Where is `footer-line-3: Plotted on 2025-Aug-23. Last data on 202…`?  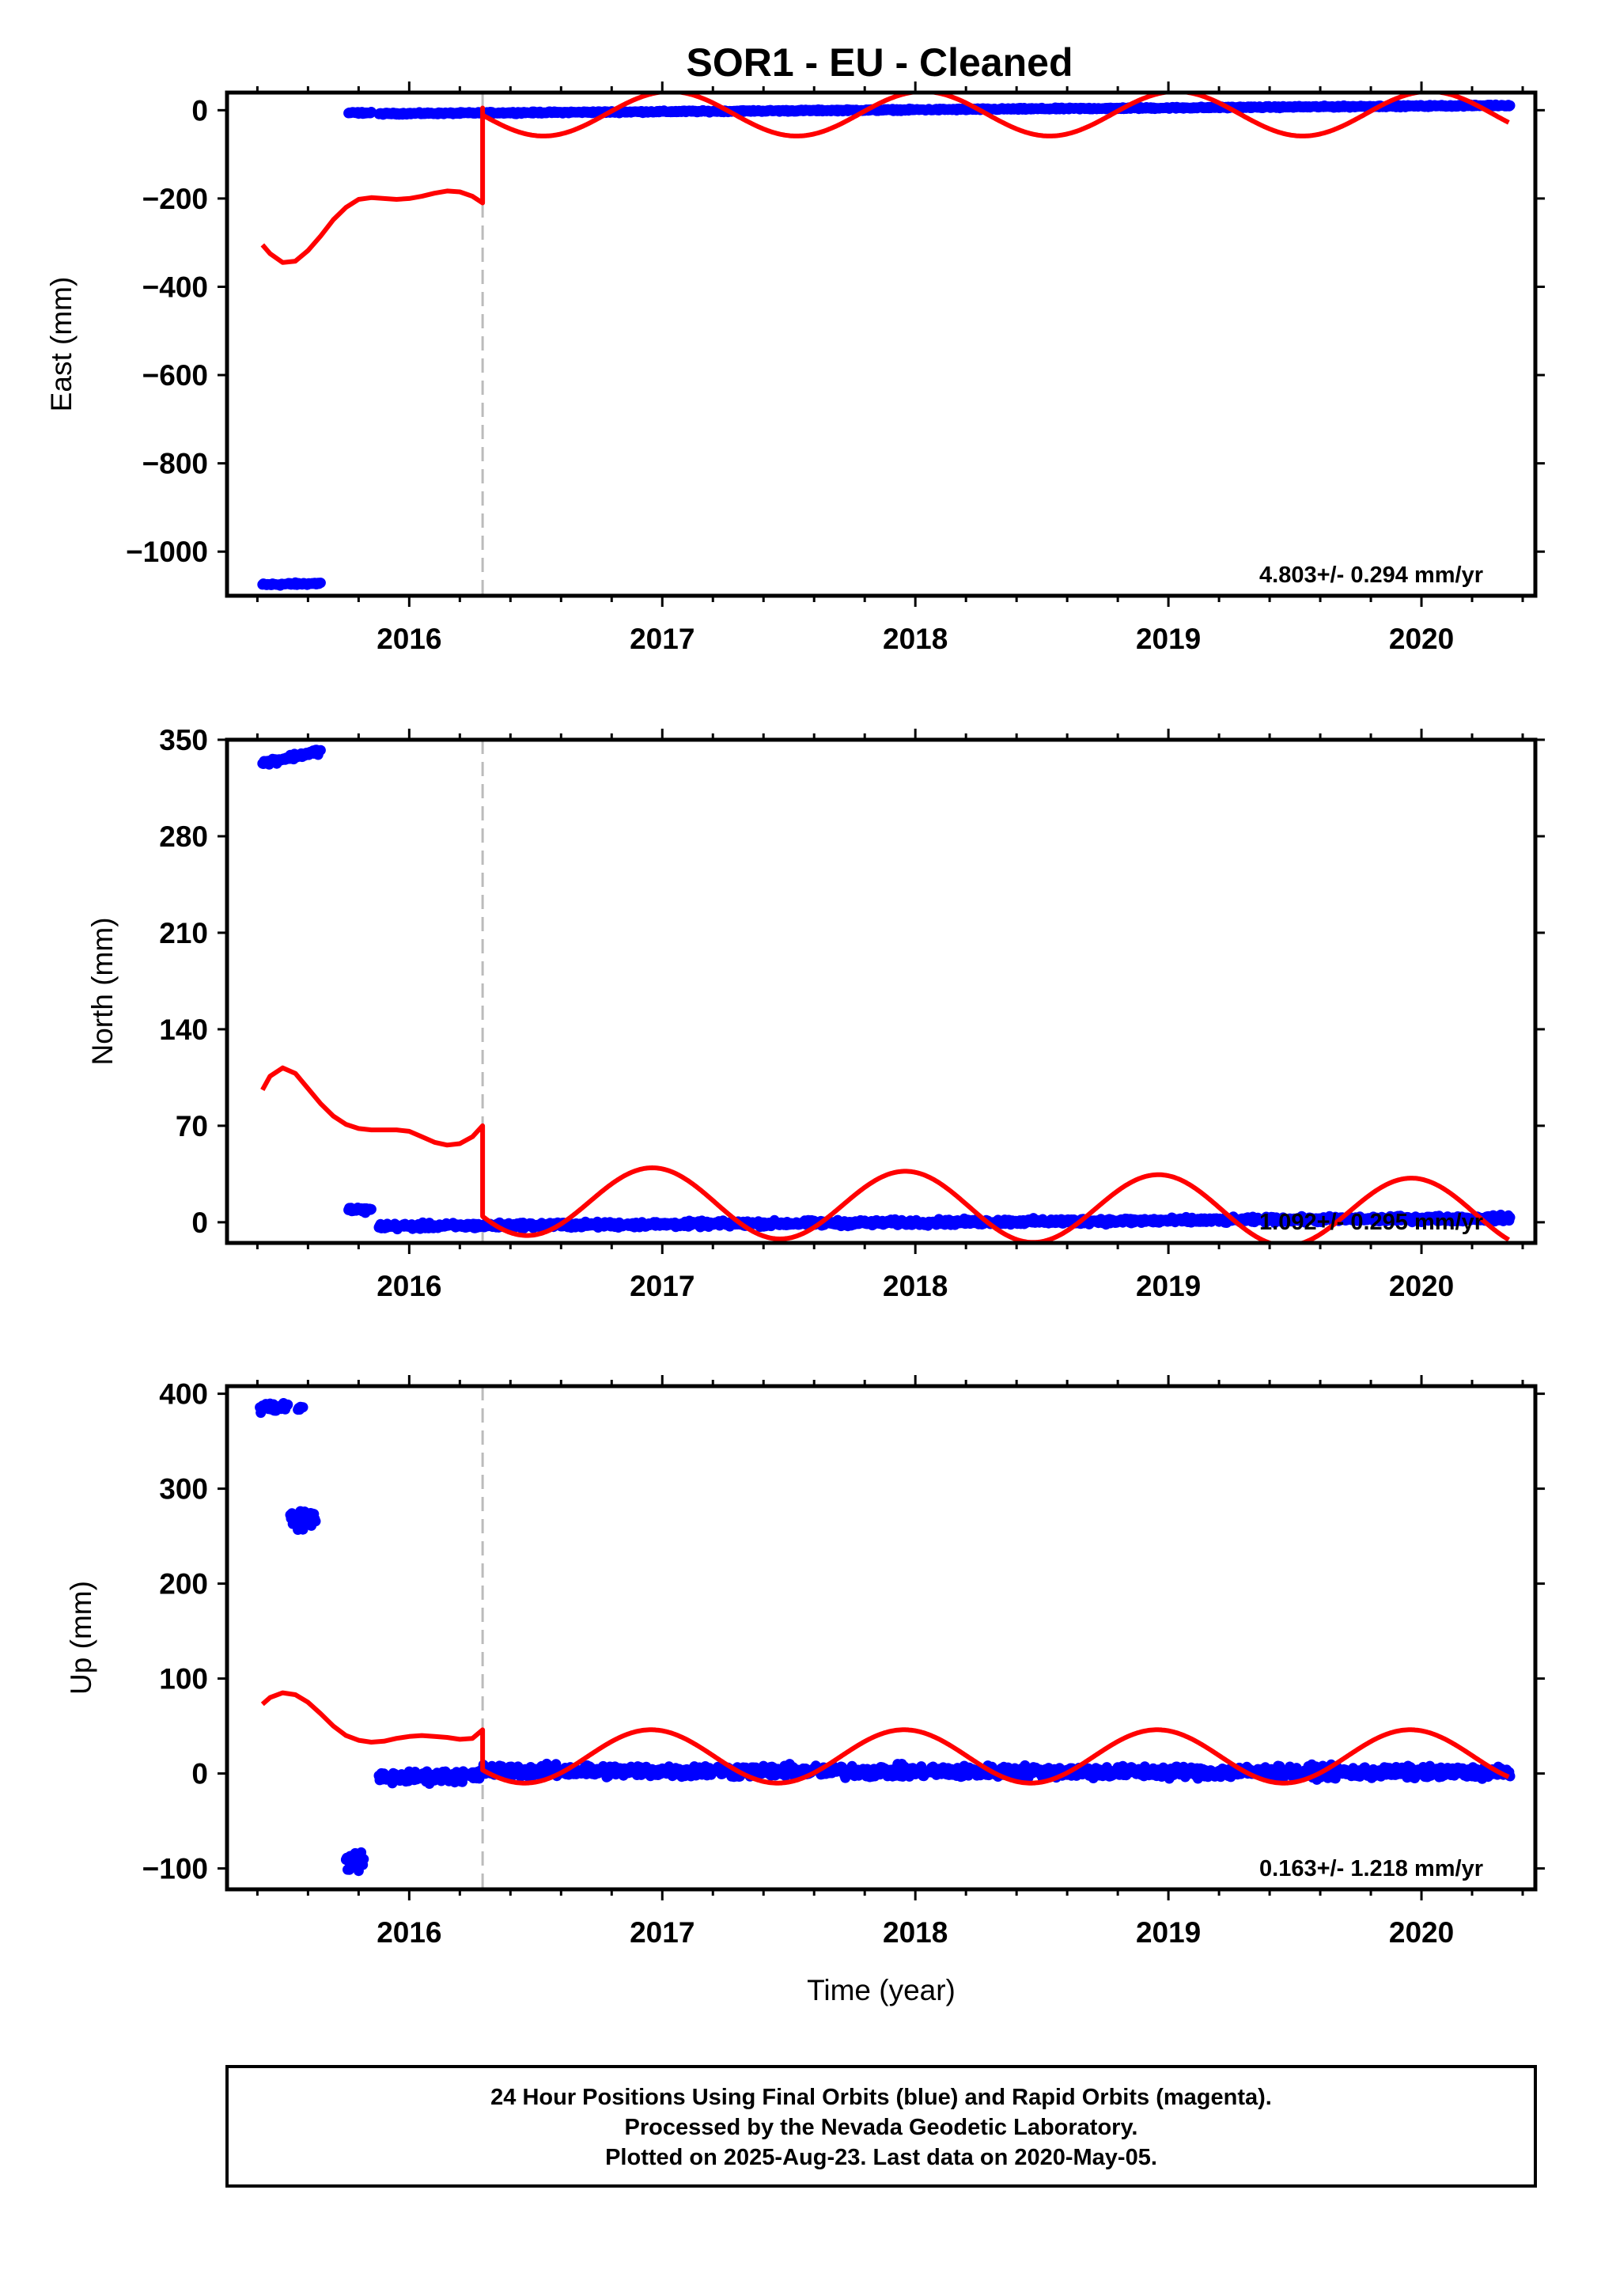 footer-line-3: Plotted on 2025-Aug-23. Last data on 202… is located at coordinates (881, 2157).